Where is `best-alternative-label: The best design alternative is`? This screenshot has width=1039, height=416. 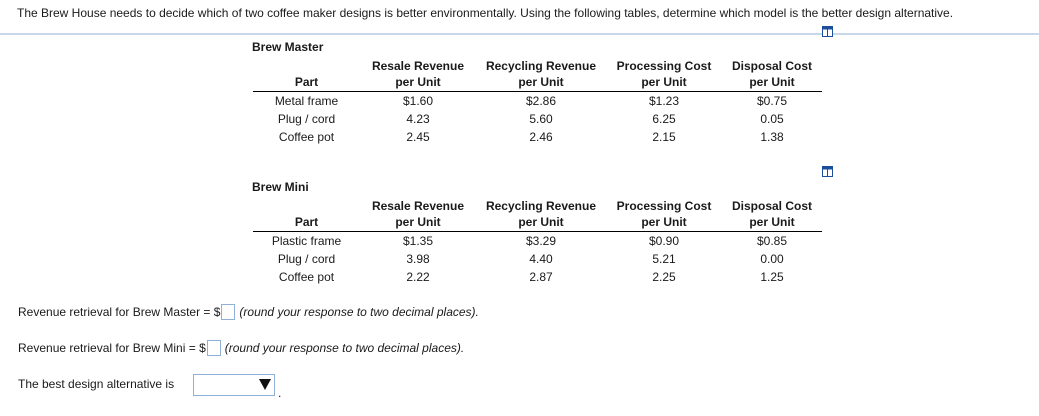
best-alternative-label: The best design alternative is is located at coordinates (96, 384).